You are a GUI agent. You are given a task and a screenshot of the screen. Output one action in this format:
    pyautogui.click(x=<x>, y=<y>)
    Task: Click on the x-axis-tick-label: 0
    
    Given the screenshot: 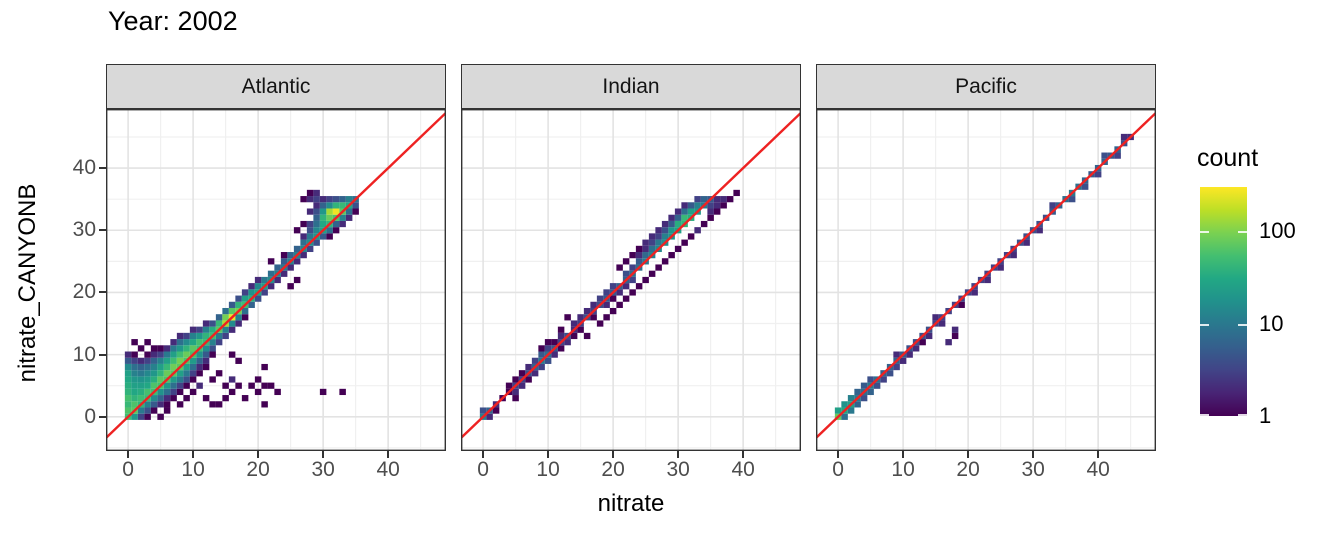 What is the action you would take?
    pyautogui.click(x=483, y=469)
    